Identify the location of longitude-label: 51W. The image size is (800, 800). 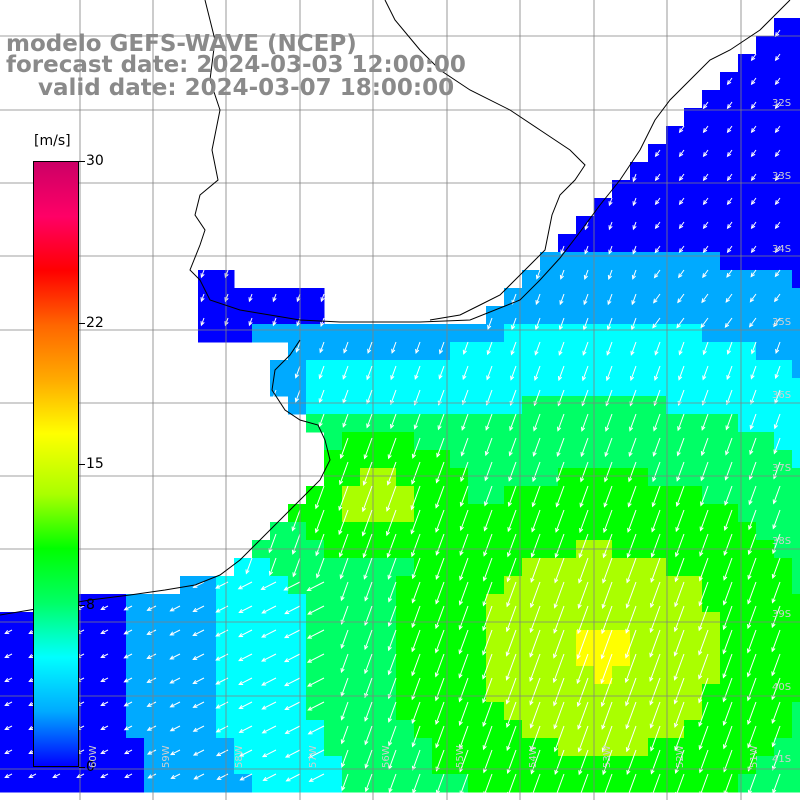
(754, 756).